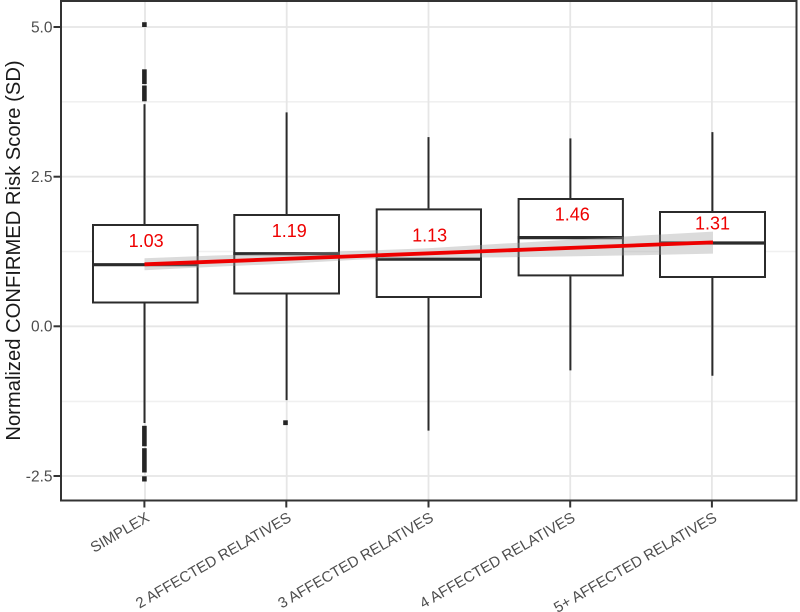 The width and height of the screenshot is (800, 612). Describe the element at coordinates (712, 223) in the screenshot. I see `svg-text: 1.31` at that location.